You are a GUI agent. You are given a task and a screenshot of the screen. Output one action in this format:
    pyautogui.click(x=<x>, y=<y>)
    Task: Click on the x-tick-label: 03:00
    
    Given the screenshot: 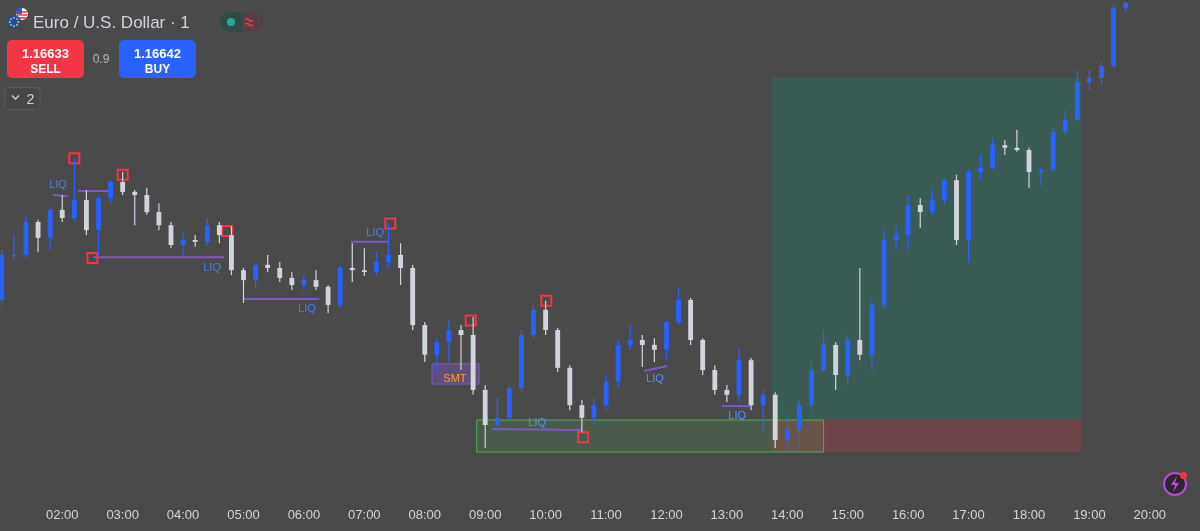 What is the action you would take?
    pyautogui.click(x=122, y=514)
    